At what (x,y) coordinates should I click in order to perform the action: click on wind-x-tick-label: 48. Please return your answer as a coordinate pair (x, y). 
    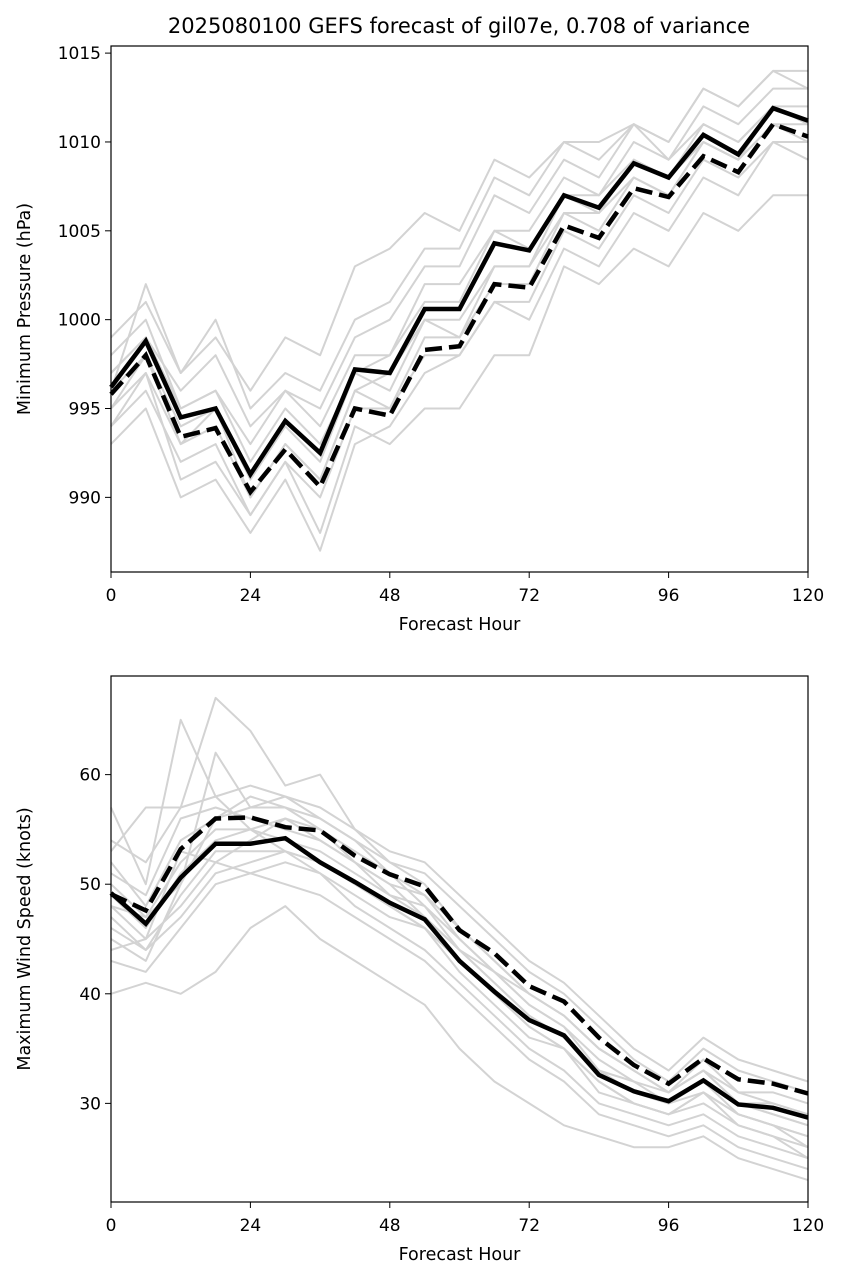
    Looking at the image, I should click on (390, 1226).